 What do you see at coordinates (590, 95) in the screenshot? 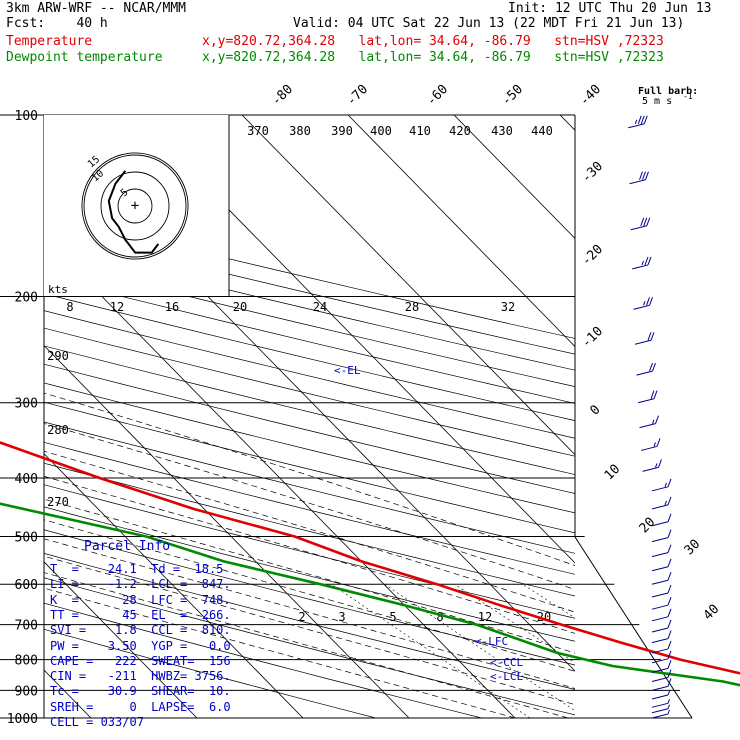
I see `isotherm-top-label: -40` at bounding box center [590, 95].